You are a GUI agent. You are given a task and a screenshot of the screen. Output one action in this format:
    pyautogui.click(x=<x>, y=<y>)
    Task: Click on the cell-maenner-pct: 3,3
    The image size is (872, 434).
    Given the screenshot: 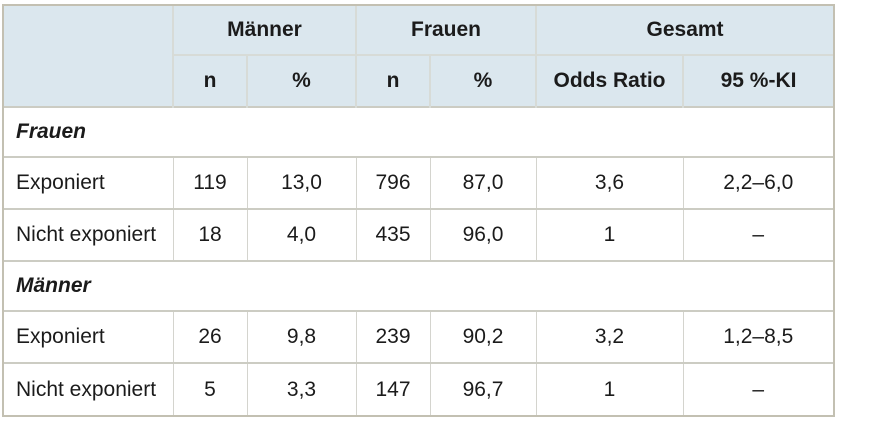 What is the action you would take?
    pyautogui.click(x=301, y=388)
    